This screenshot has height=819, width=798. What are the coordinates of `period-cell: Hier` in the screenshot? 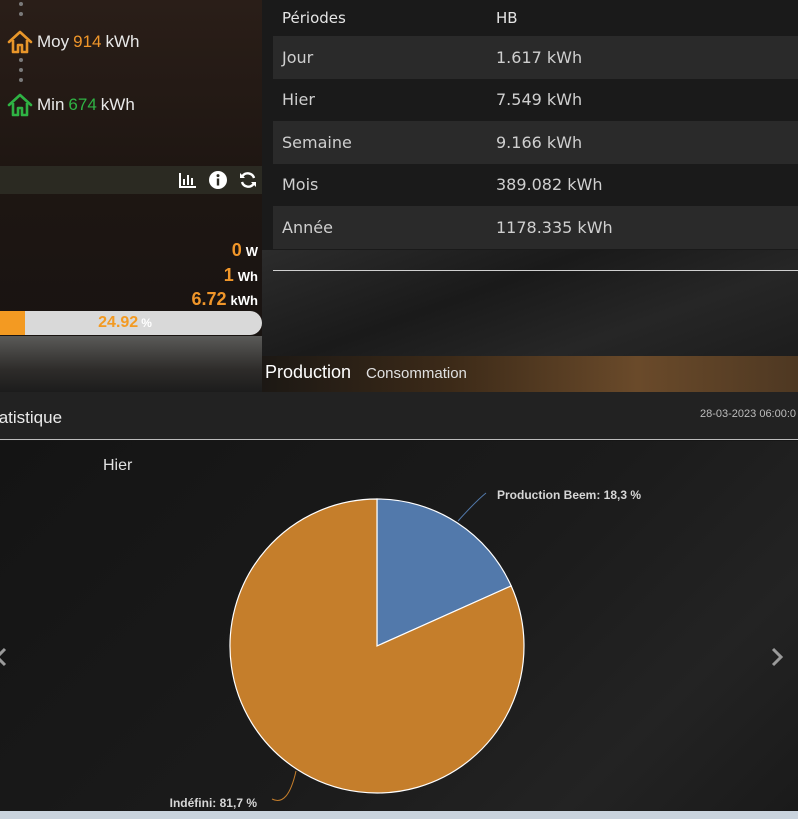 It's located at (298, 100).